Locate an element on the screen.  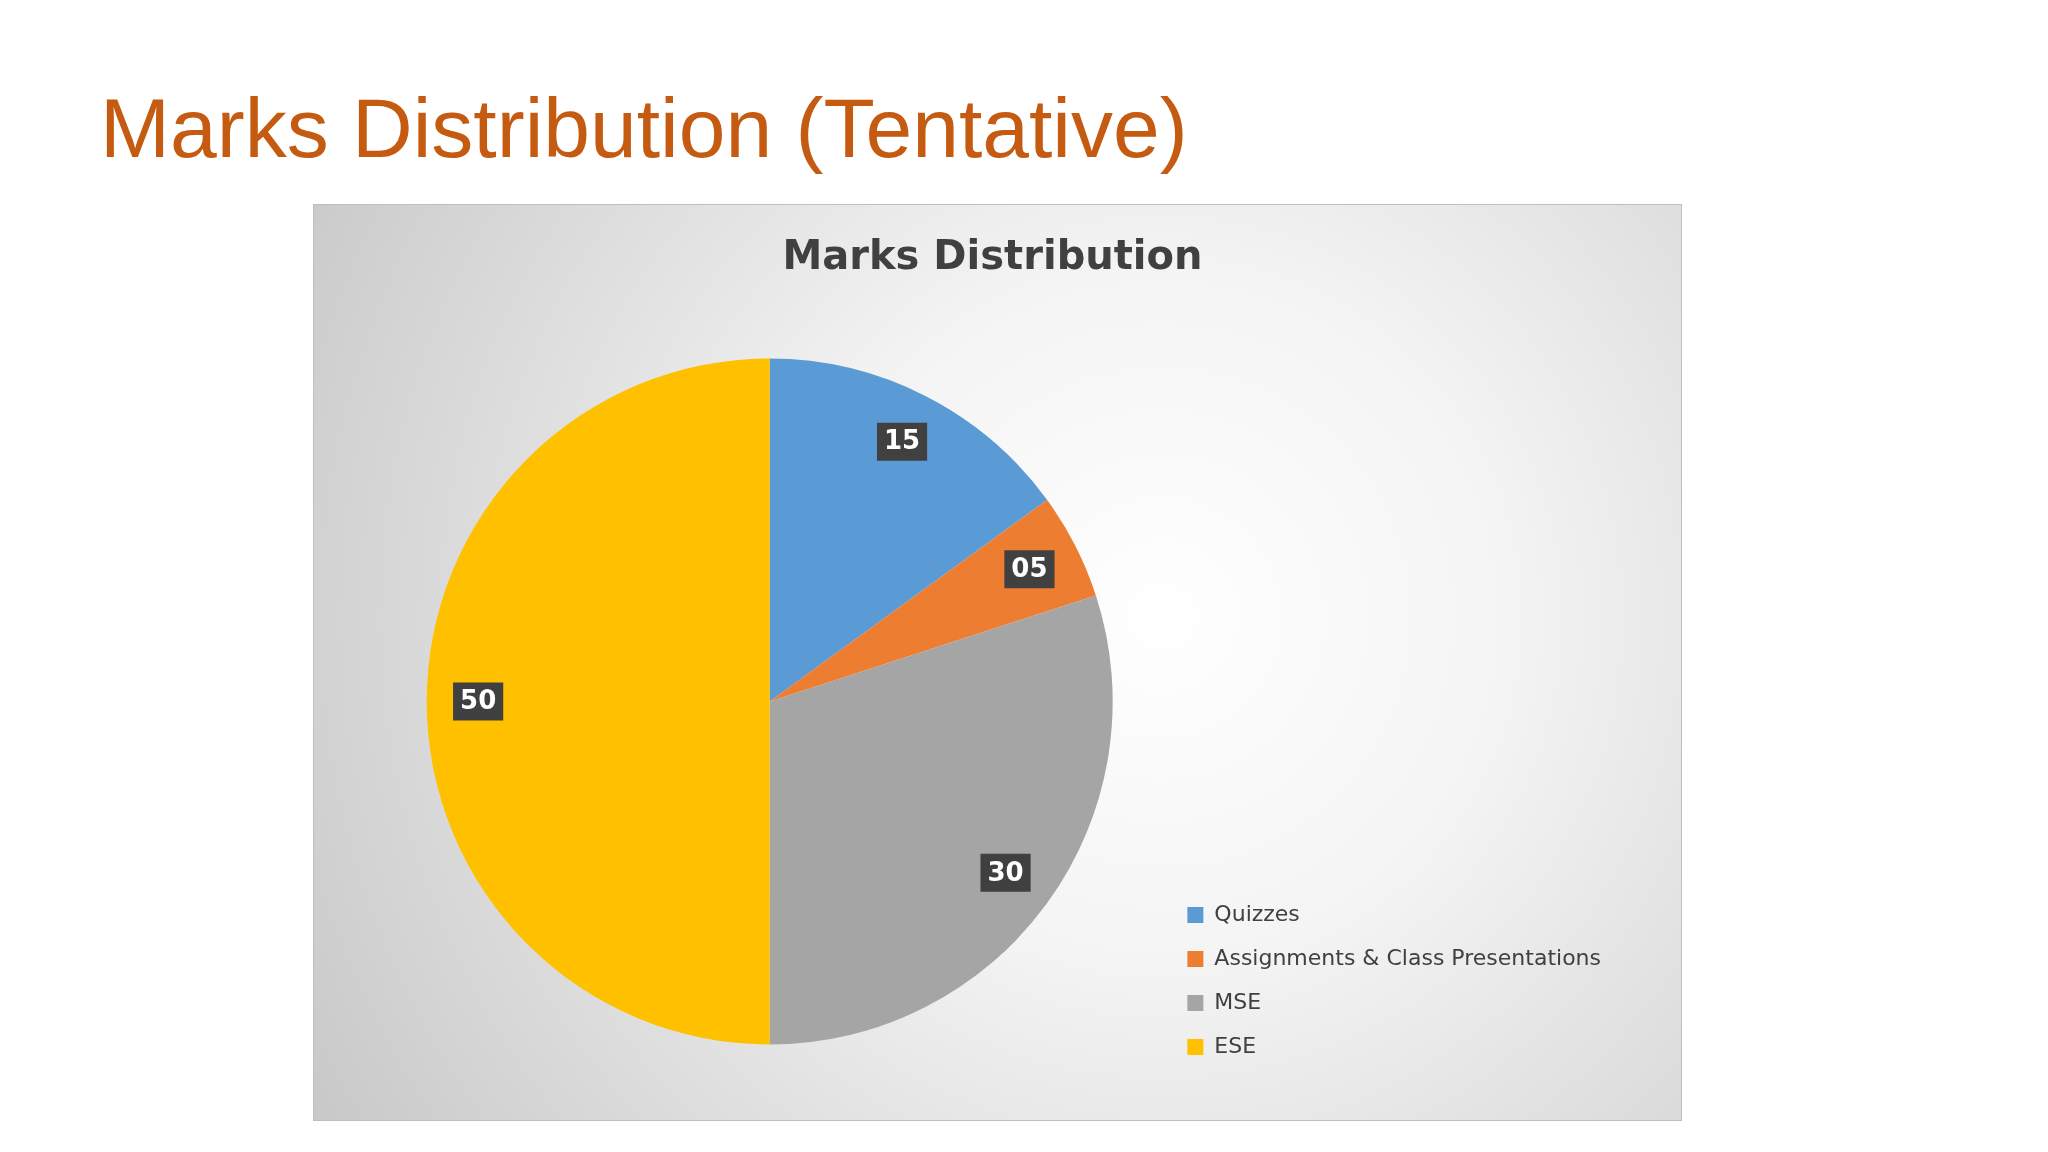
legend-label: Quizzes is located at coordinates (1257, 913).